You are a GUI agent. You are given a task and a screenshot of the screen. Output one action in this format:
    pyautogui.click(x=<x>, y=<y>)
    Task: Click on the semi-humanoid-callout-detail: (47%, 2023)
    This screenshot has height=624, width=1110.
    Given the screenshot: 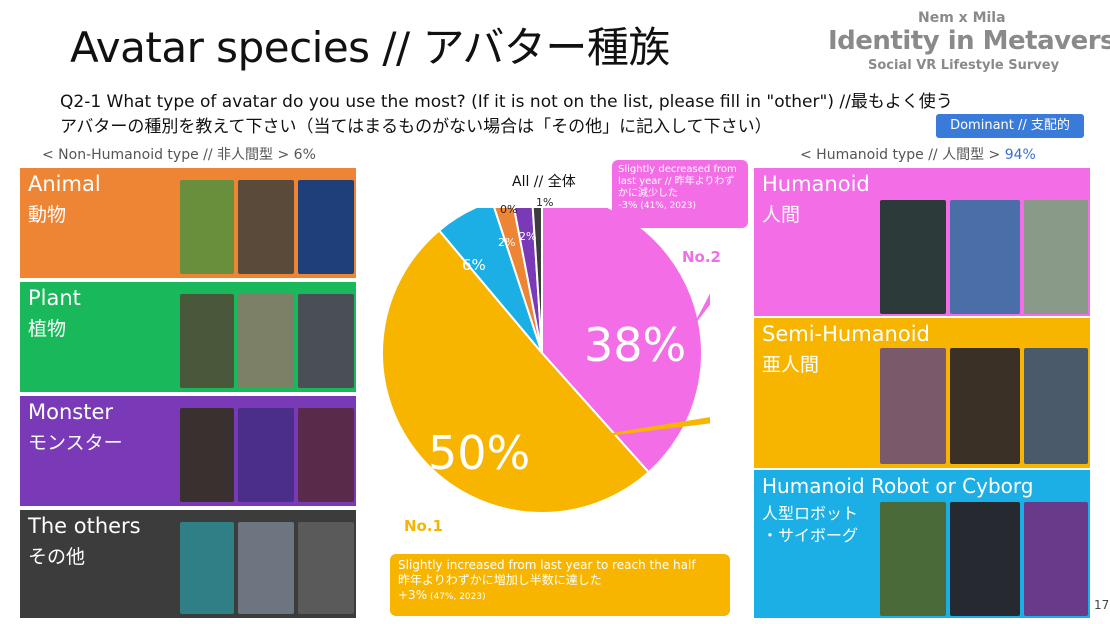 What is the action you would take?
    pyautogui.click(x=456, y=597)
    